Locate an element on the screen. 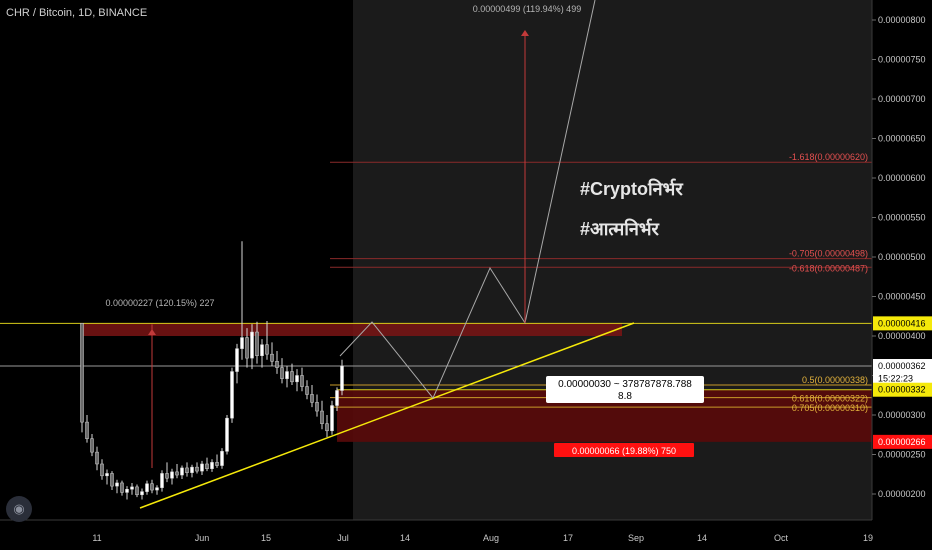 Image resolution: width=932 pixels, height=550 pixels. hashtag-line-2: #आत्मनिर्भर is located at coordinates (620, 228).